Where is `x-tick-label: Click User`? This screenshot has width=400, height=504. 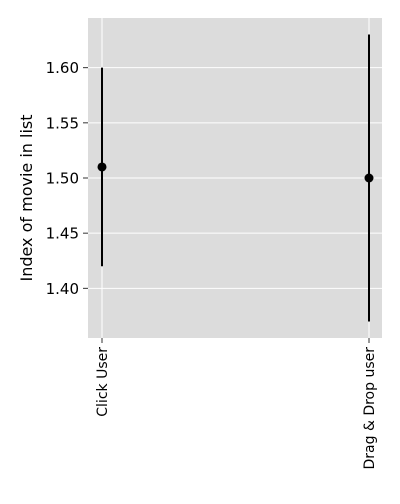
x-tick-label: Click User is located at coordinates (103, 382).